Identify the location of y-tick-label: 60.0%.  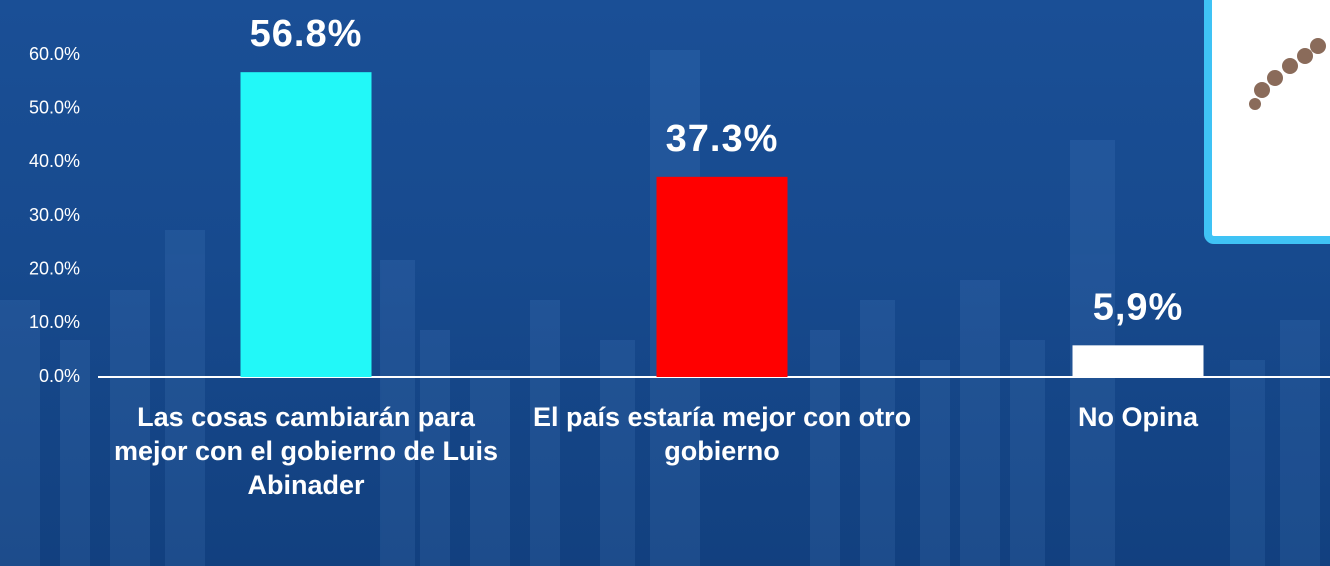
(54, 54).